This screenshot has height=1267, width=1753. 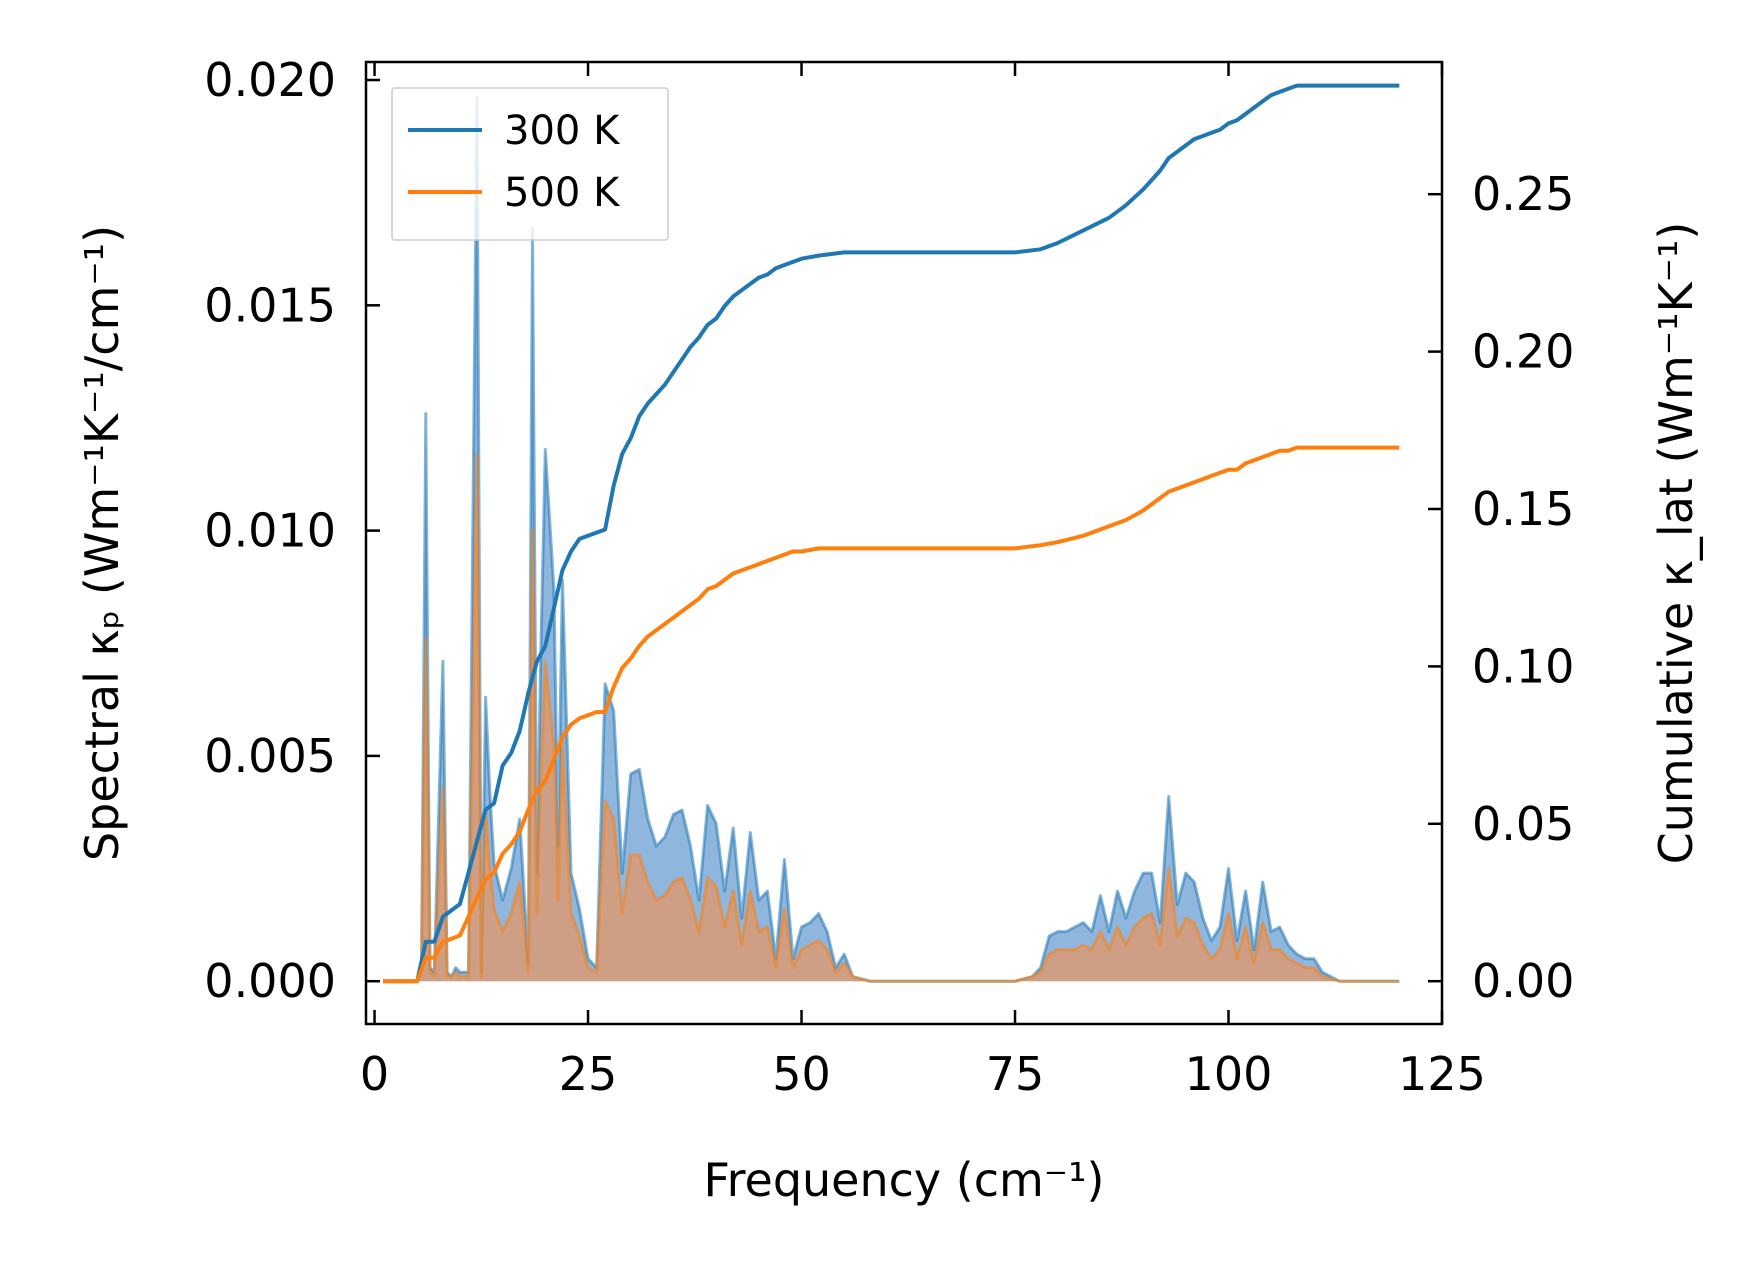 I want to click on y-tick-label-right: 0.20, so click(x=1523, y=352).